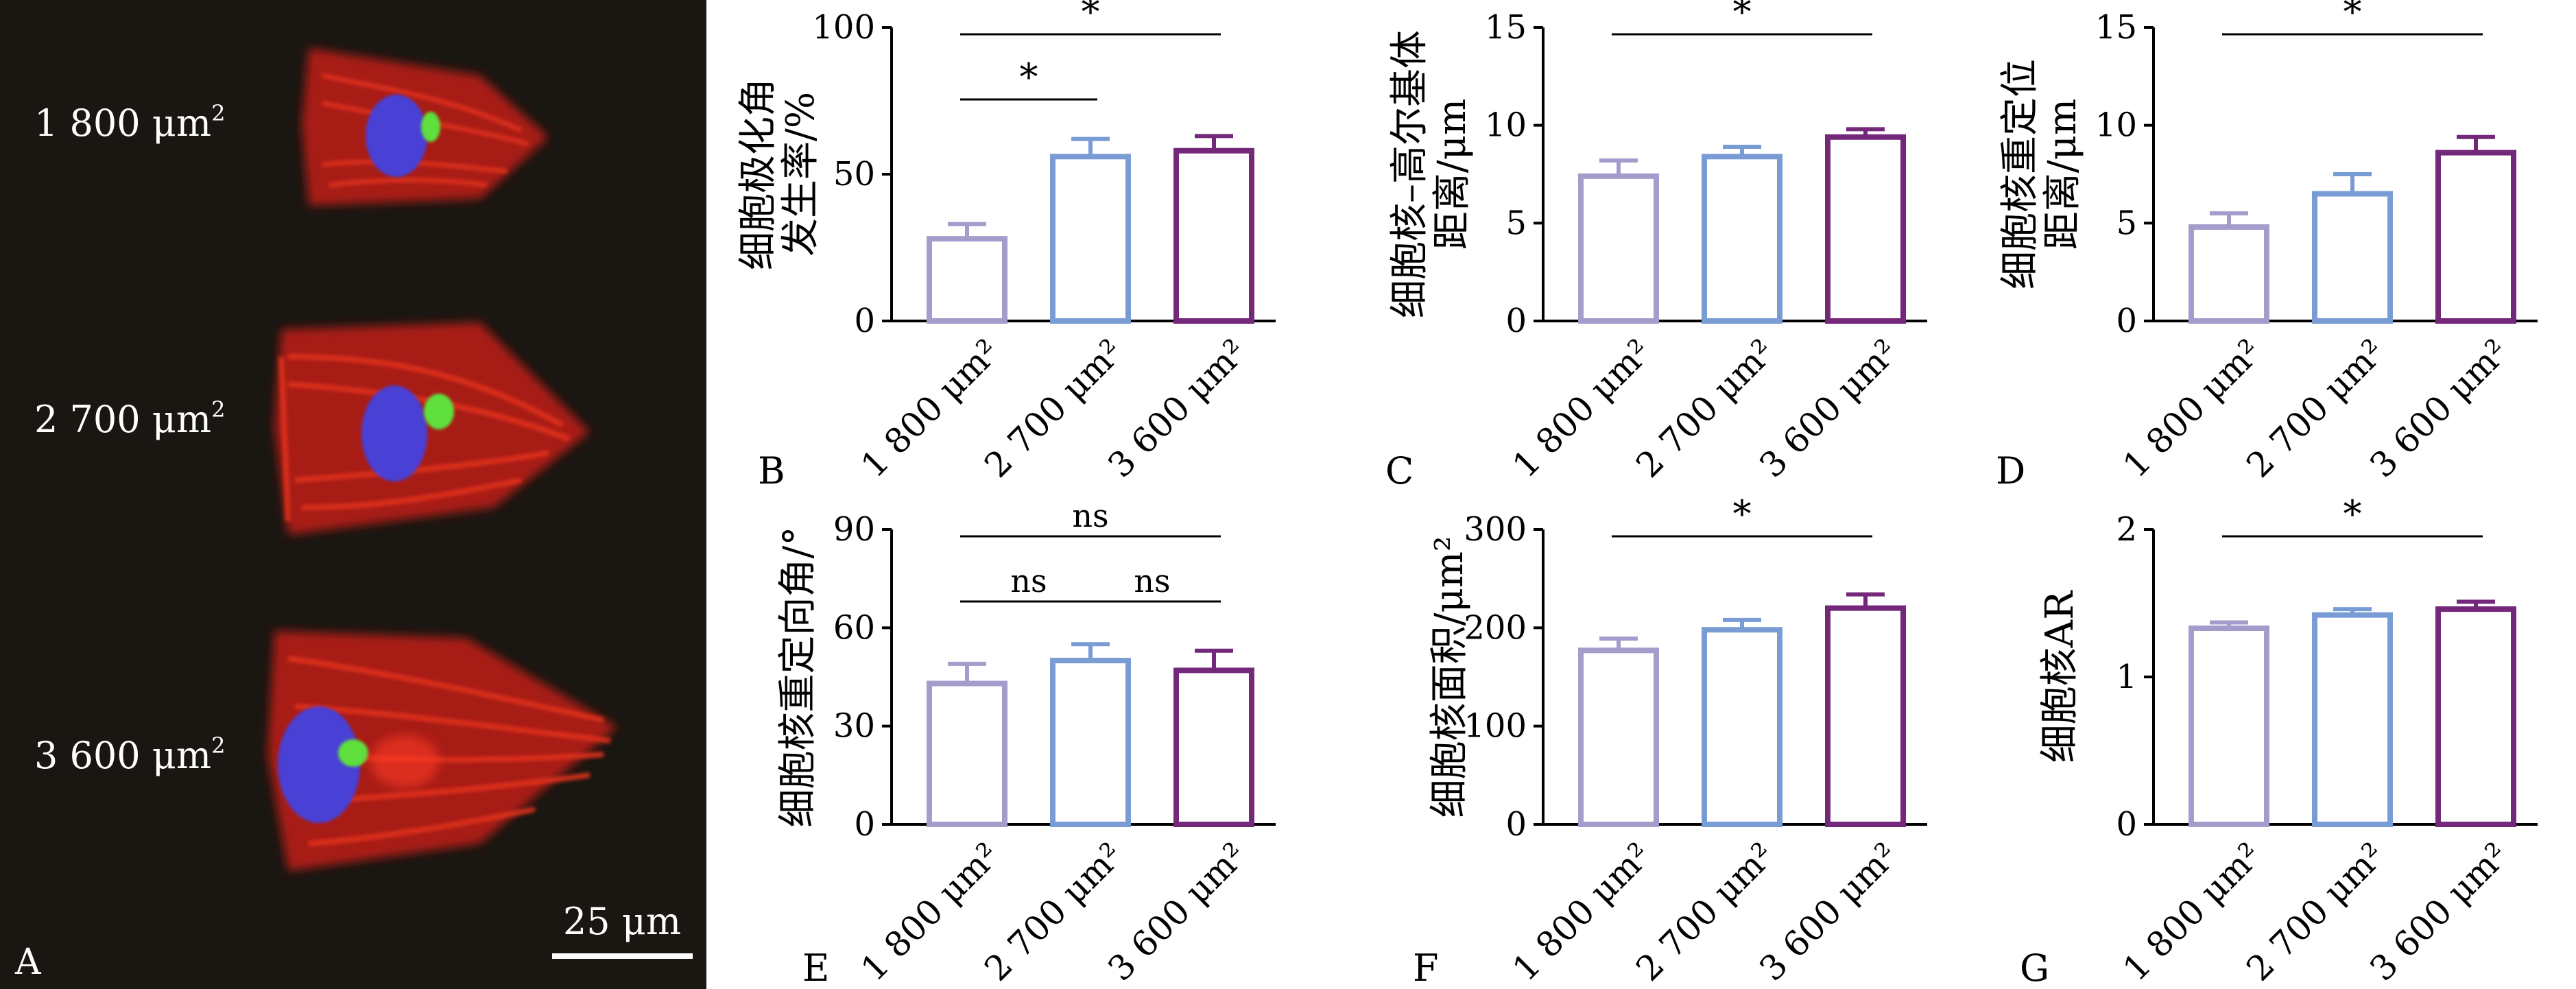 The width and height of the screenshot is (2576, 989). Describe the element at coordinates (1425, 967) in the screenshot. I see `panel-letter-f: F` at that location.